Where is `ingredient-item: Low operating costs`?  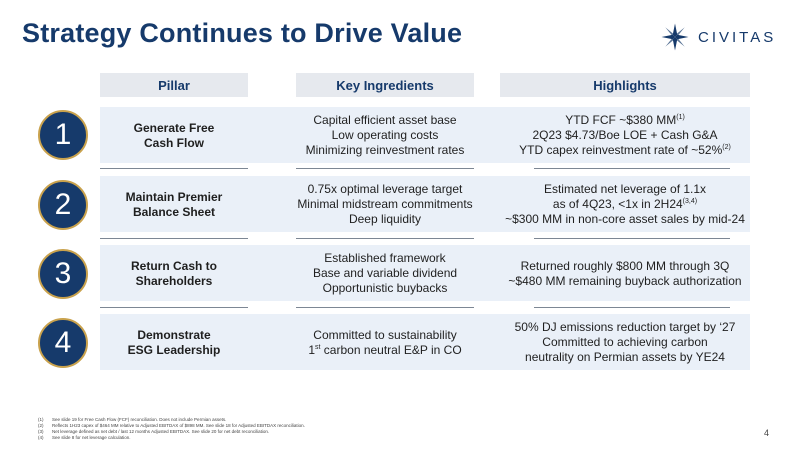
ingredient-item: Low operating costs is located at coordinates (385, 135).